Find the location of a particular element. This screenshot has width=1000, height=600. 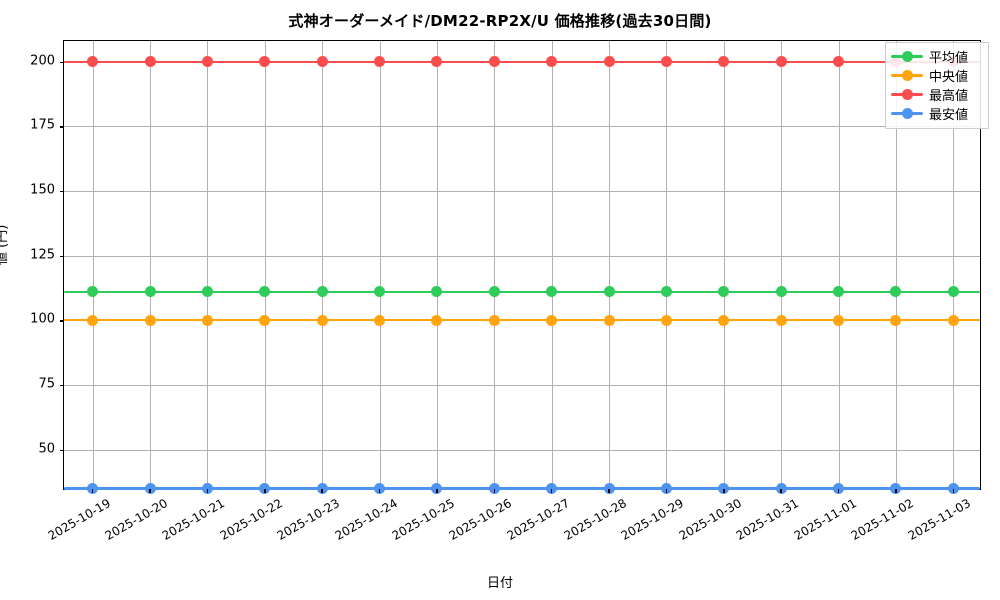

y-axis-label: 値 (円) is located at coordinates (5, 244).